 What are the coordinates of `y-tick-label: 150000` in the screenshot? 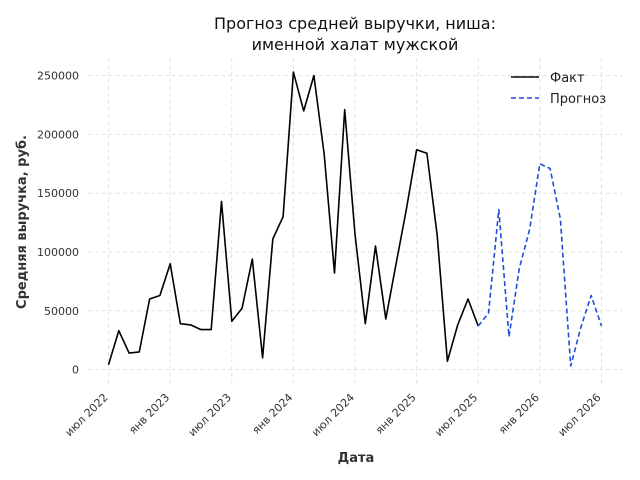 It's located at (58, 193).